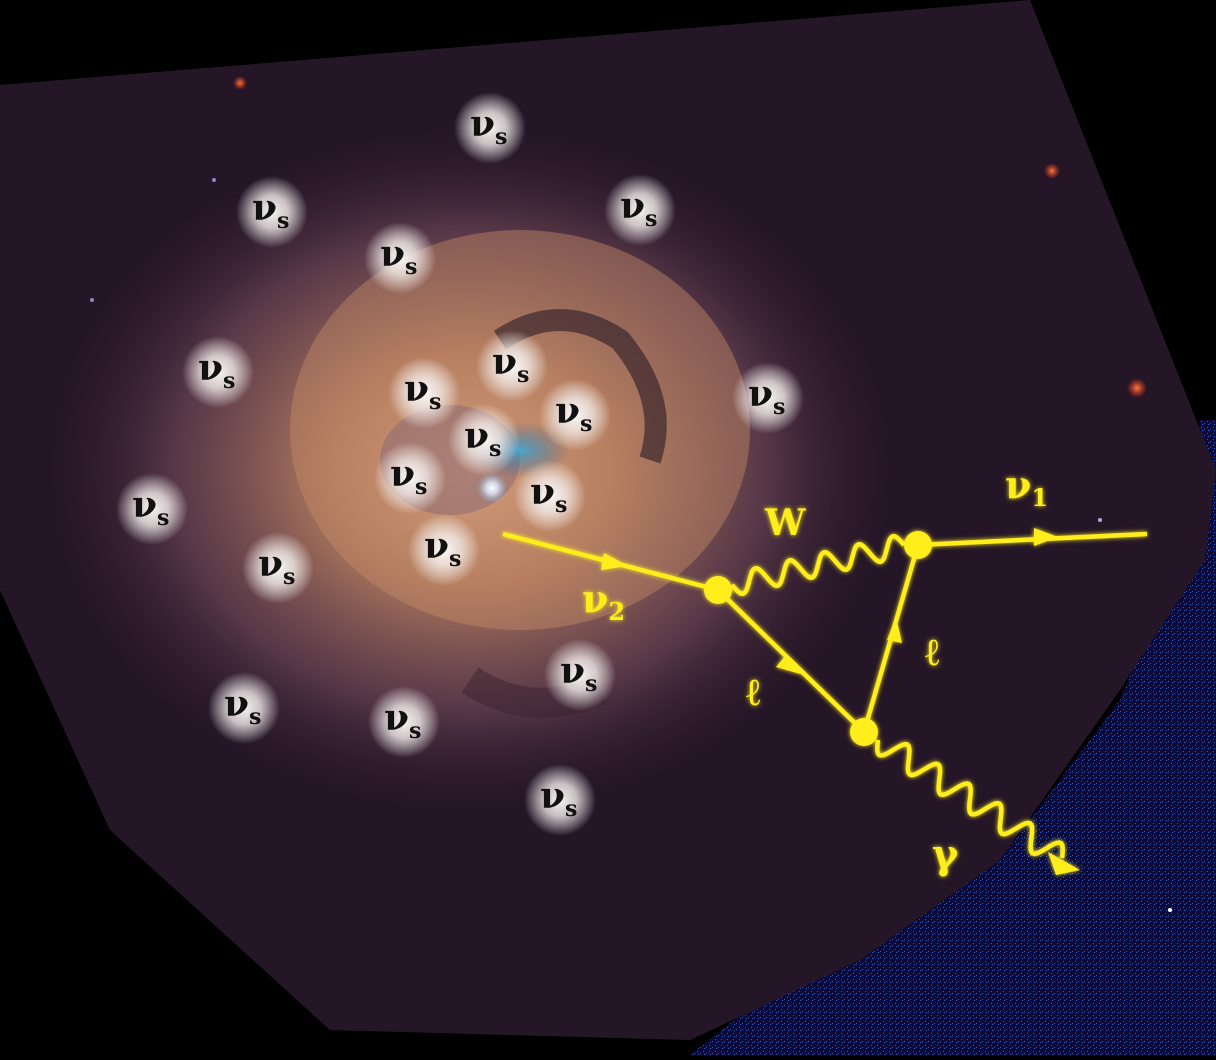 This screenshot has width=1216, height=1060. What do you see at coordinates (970, 799) in the screenshot?
I see `photon-line` at bounding box center [970, 799].